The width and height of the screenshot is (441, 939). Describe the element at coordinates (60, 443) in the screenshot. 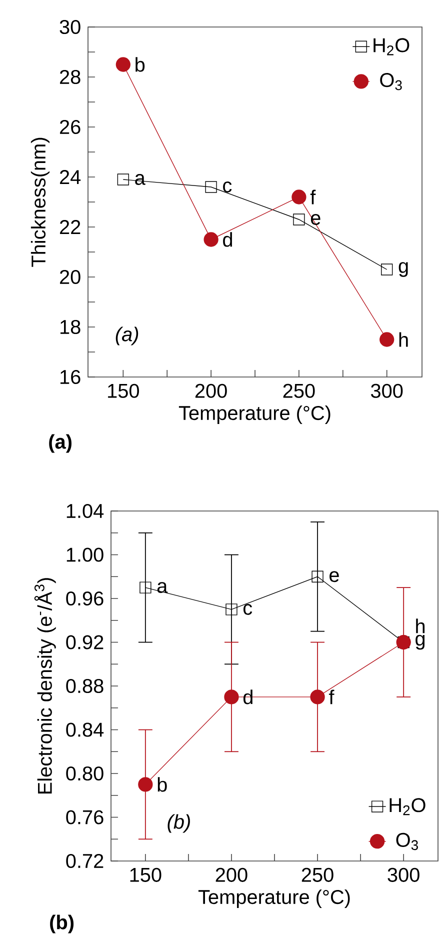

I see `text: (a)` at that location.